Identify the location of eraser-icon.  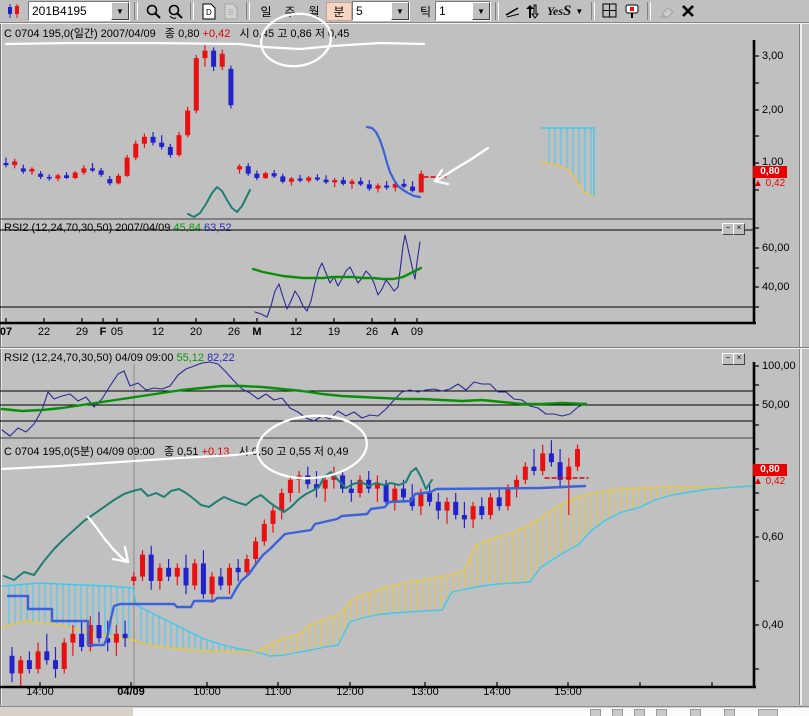
(666, 11).